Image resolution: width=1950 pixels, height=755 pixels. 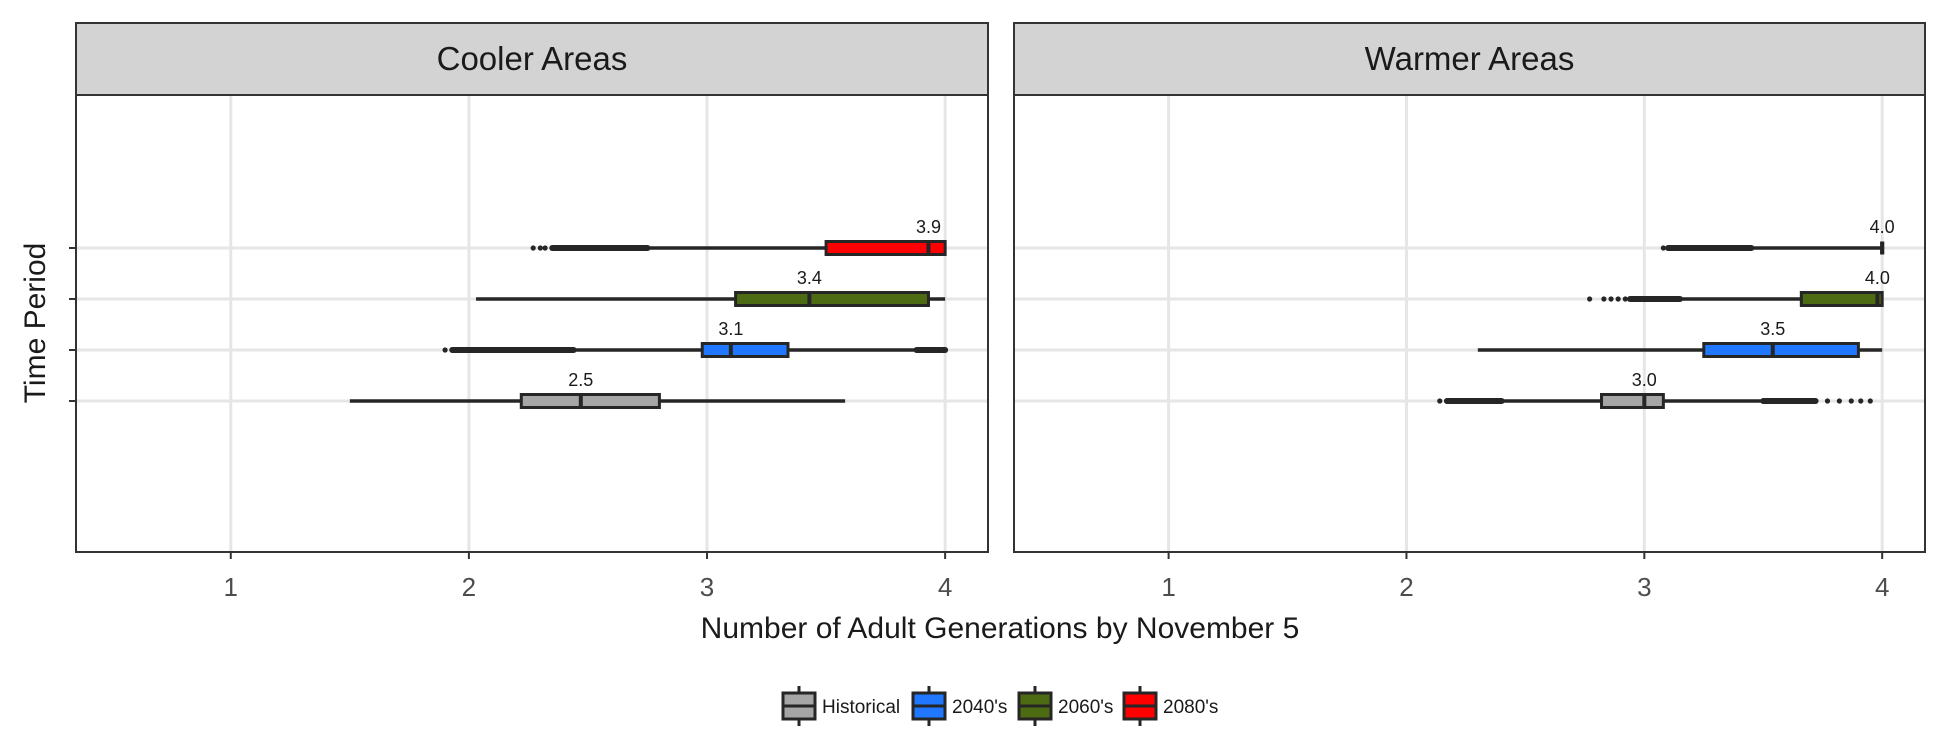 I want to click on panel-title: Cooler Areas, so click(x=532, y=58).